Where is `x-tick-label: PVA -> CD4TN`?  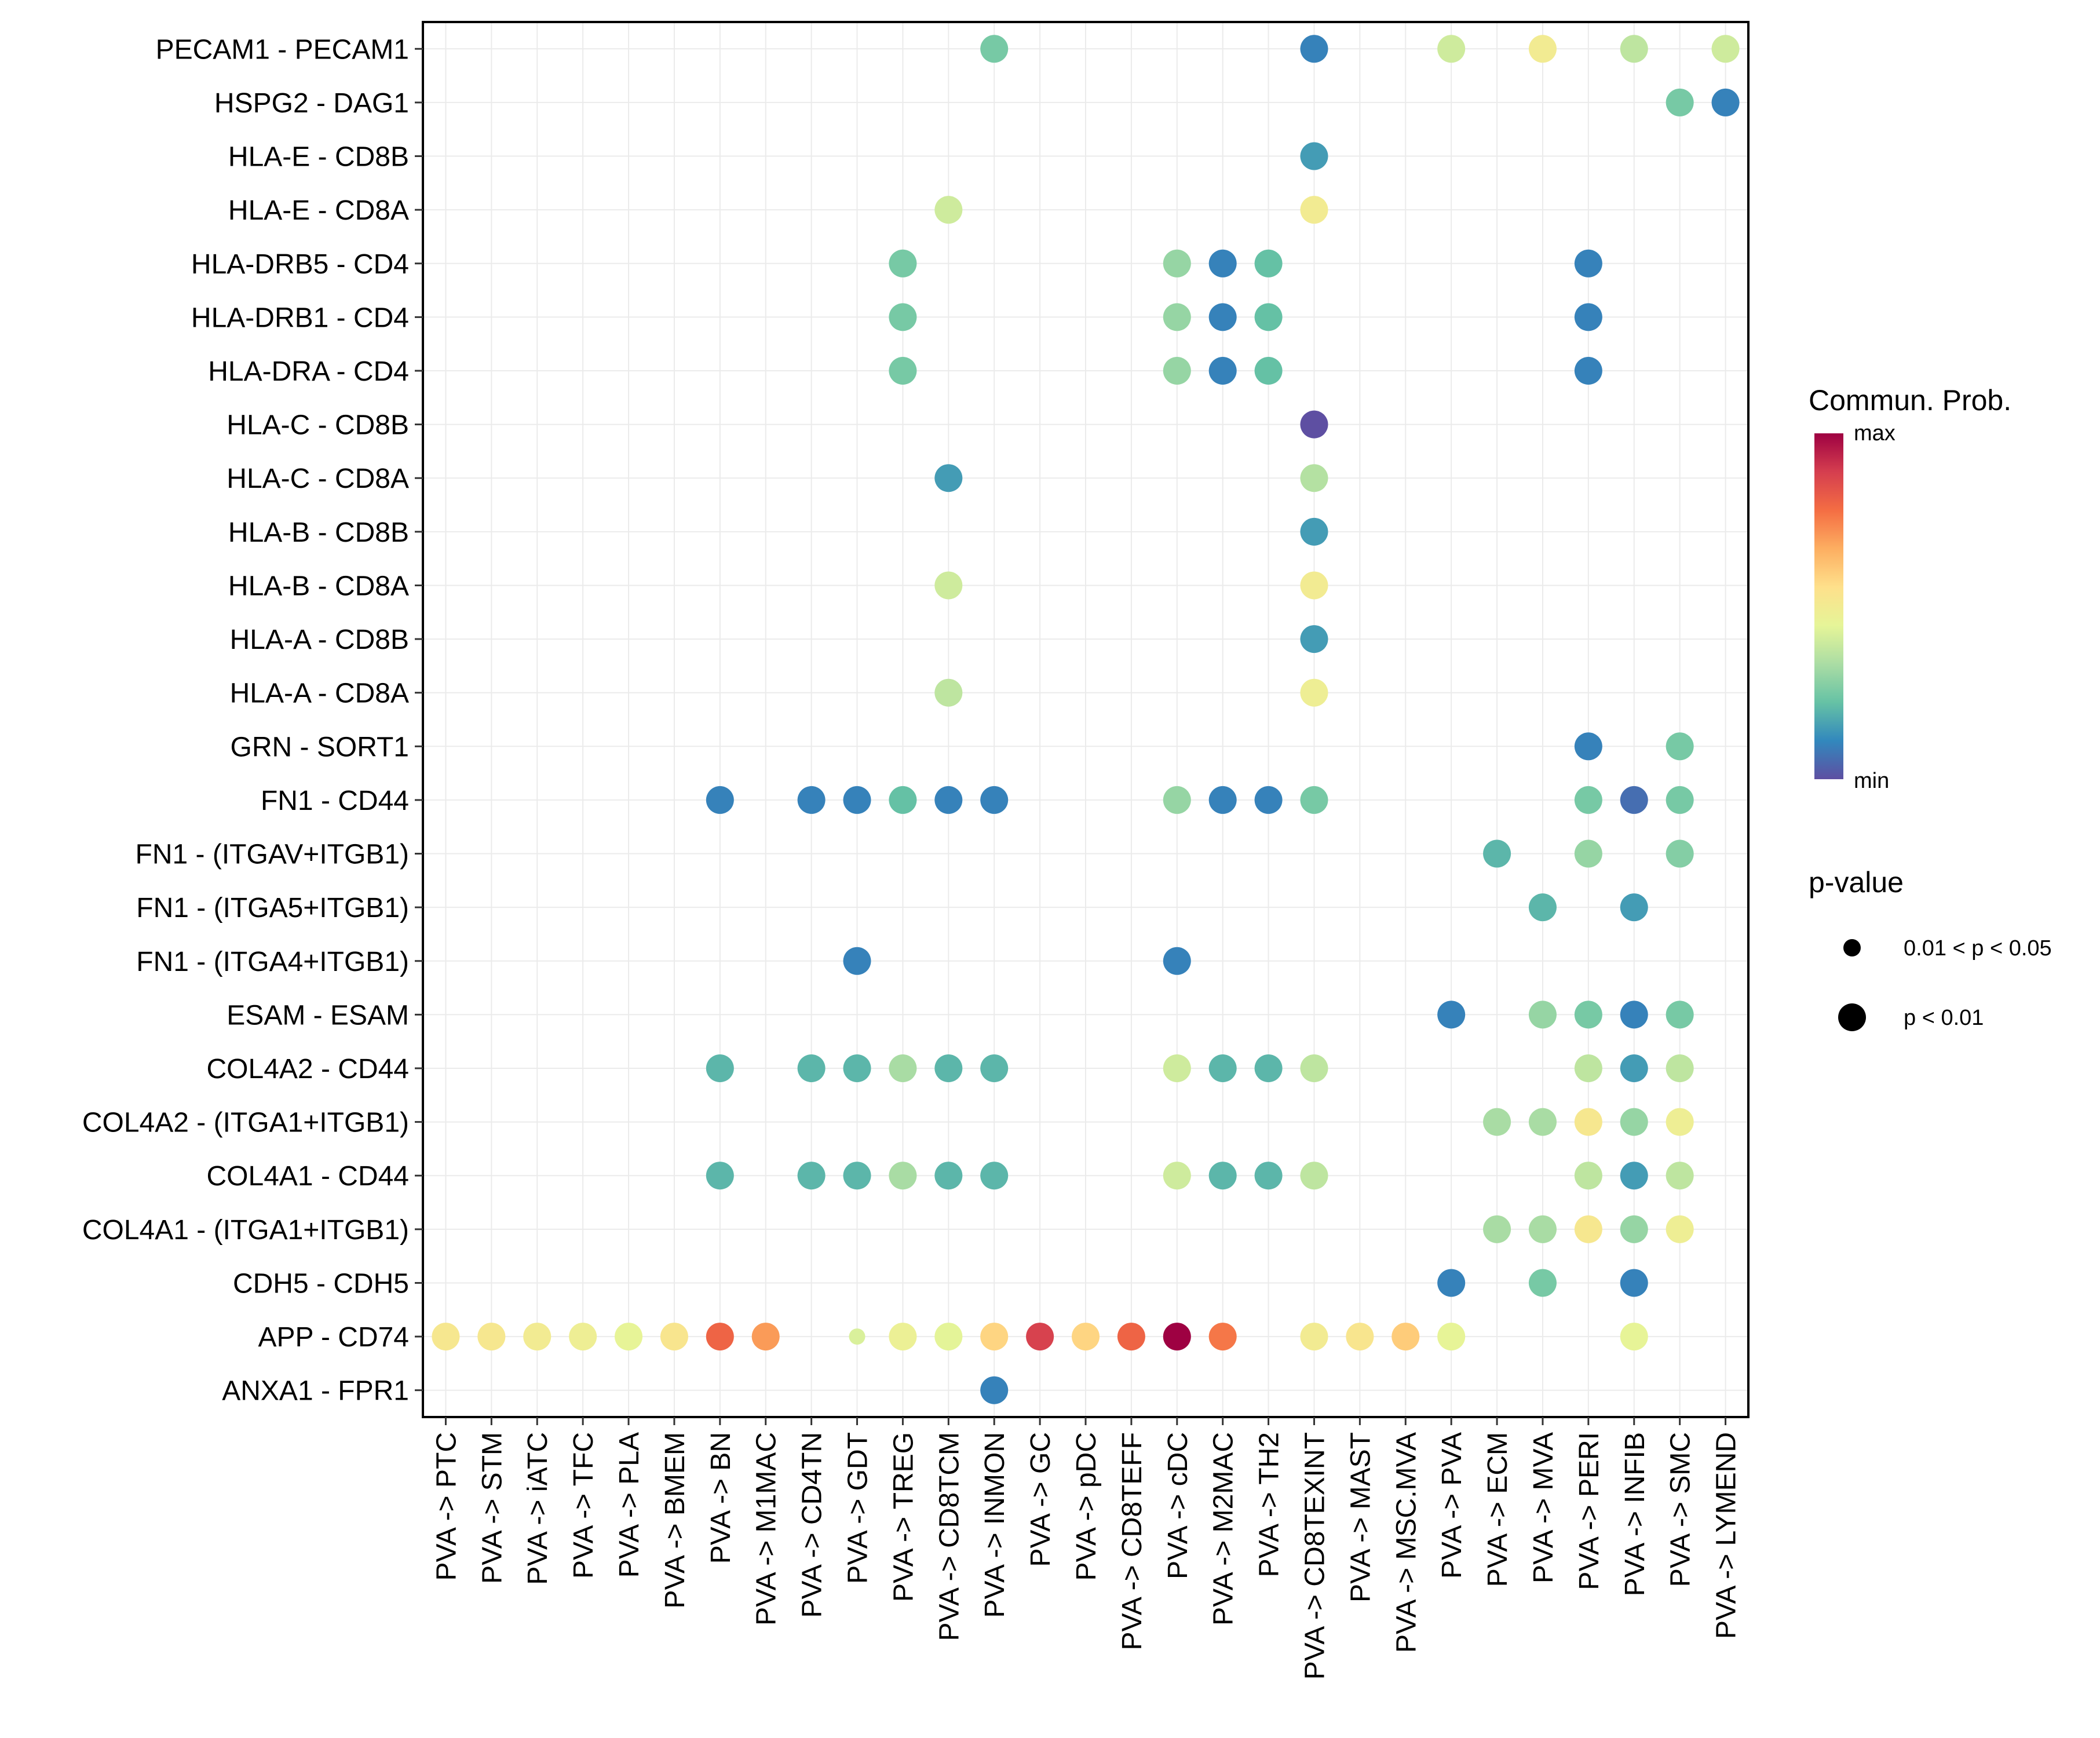
x-tick-label: PVA -> CD4TN is located at coordinates (813, 1525).